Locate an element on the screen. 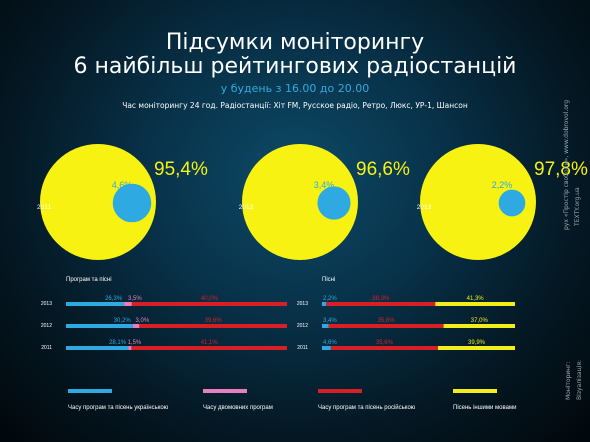 The height and width of the screenshot is (442, 590). legend-label-ukrainian: Часу програм та пісень українською is located at coordinates (118, 408).